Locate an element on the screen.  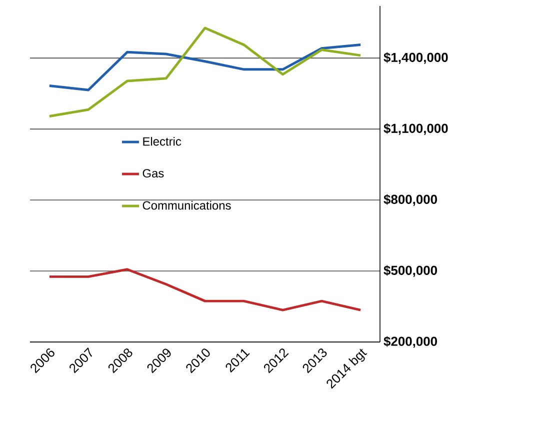
y-tick-label: $500,000 is located at coordinates (410, 271).